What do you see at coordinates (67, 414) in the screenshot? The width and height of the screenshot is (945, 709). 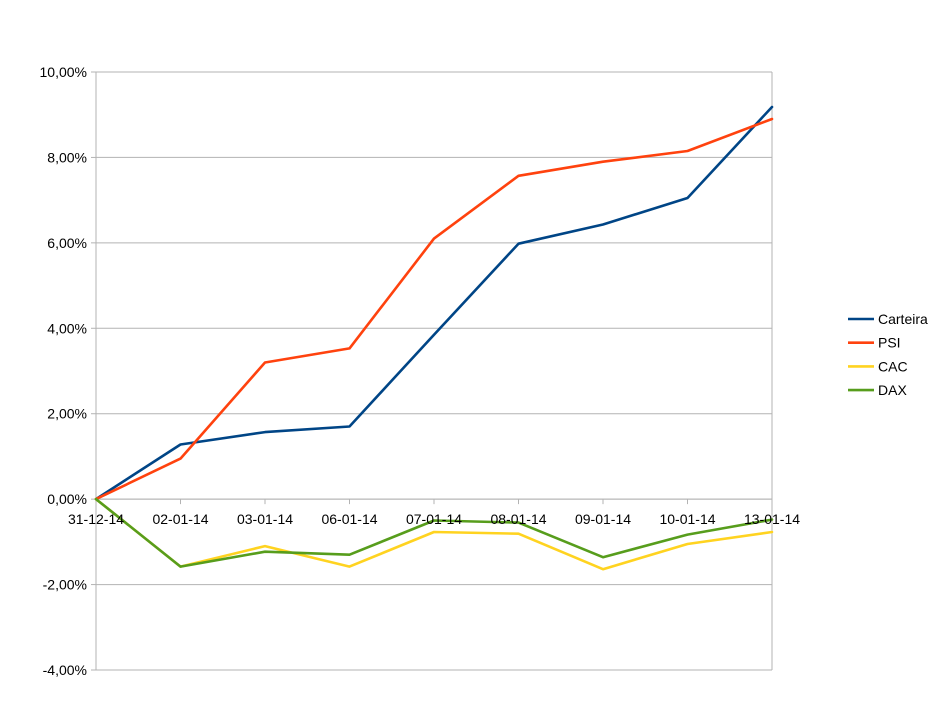 I see `y-tick-label: 2,00%` at bounding box center [67, 414].